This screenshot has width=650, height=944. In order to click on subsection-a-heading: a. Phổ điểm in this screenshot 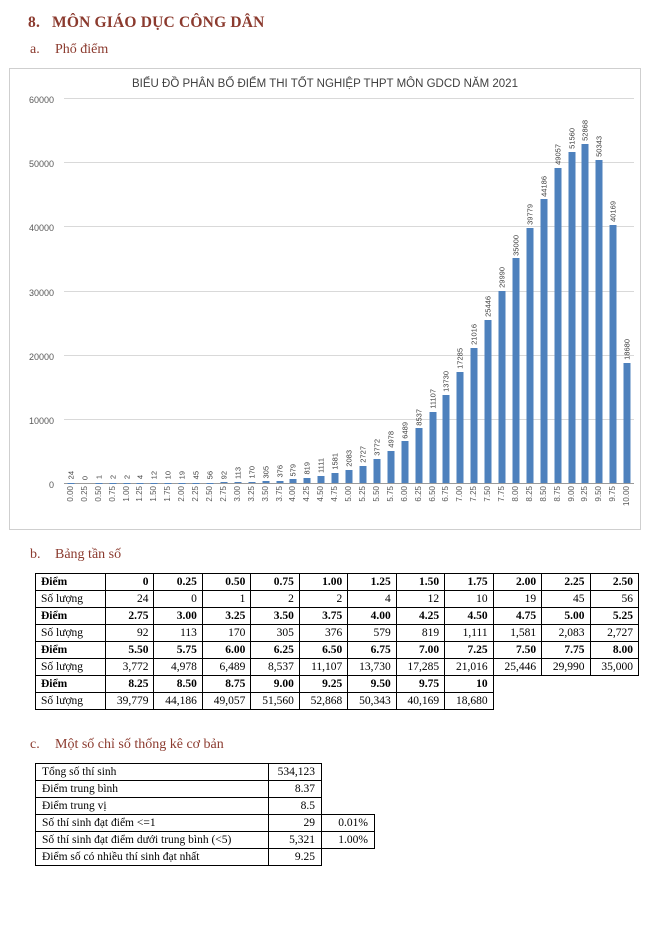, I will do `click(335, 50)`.